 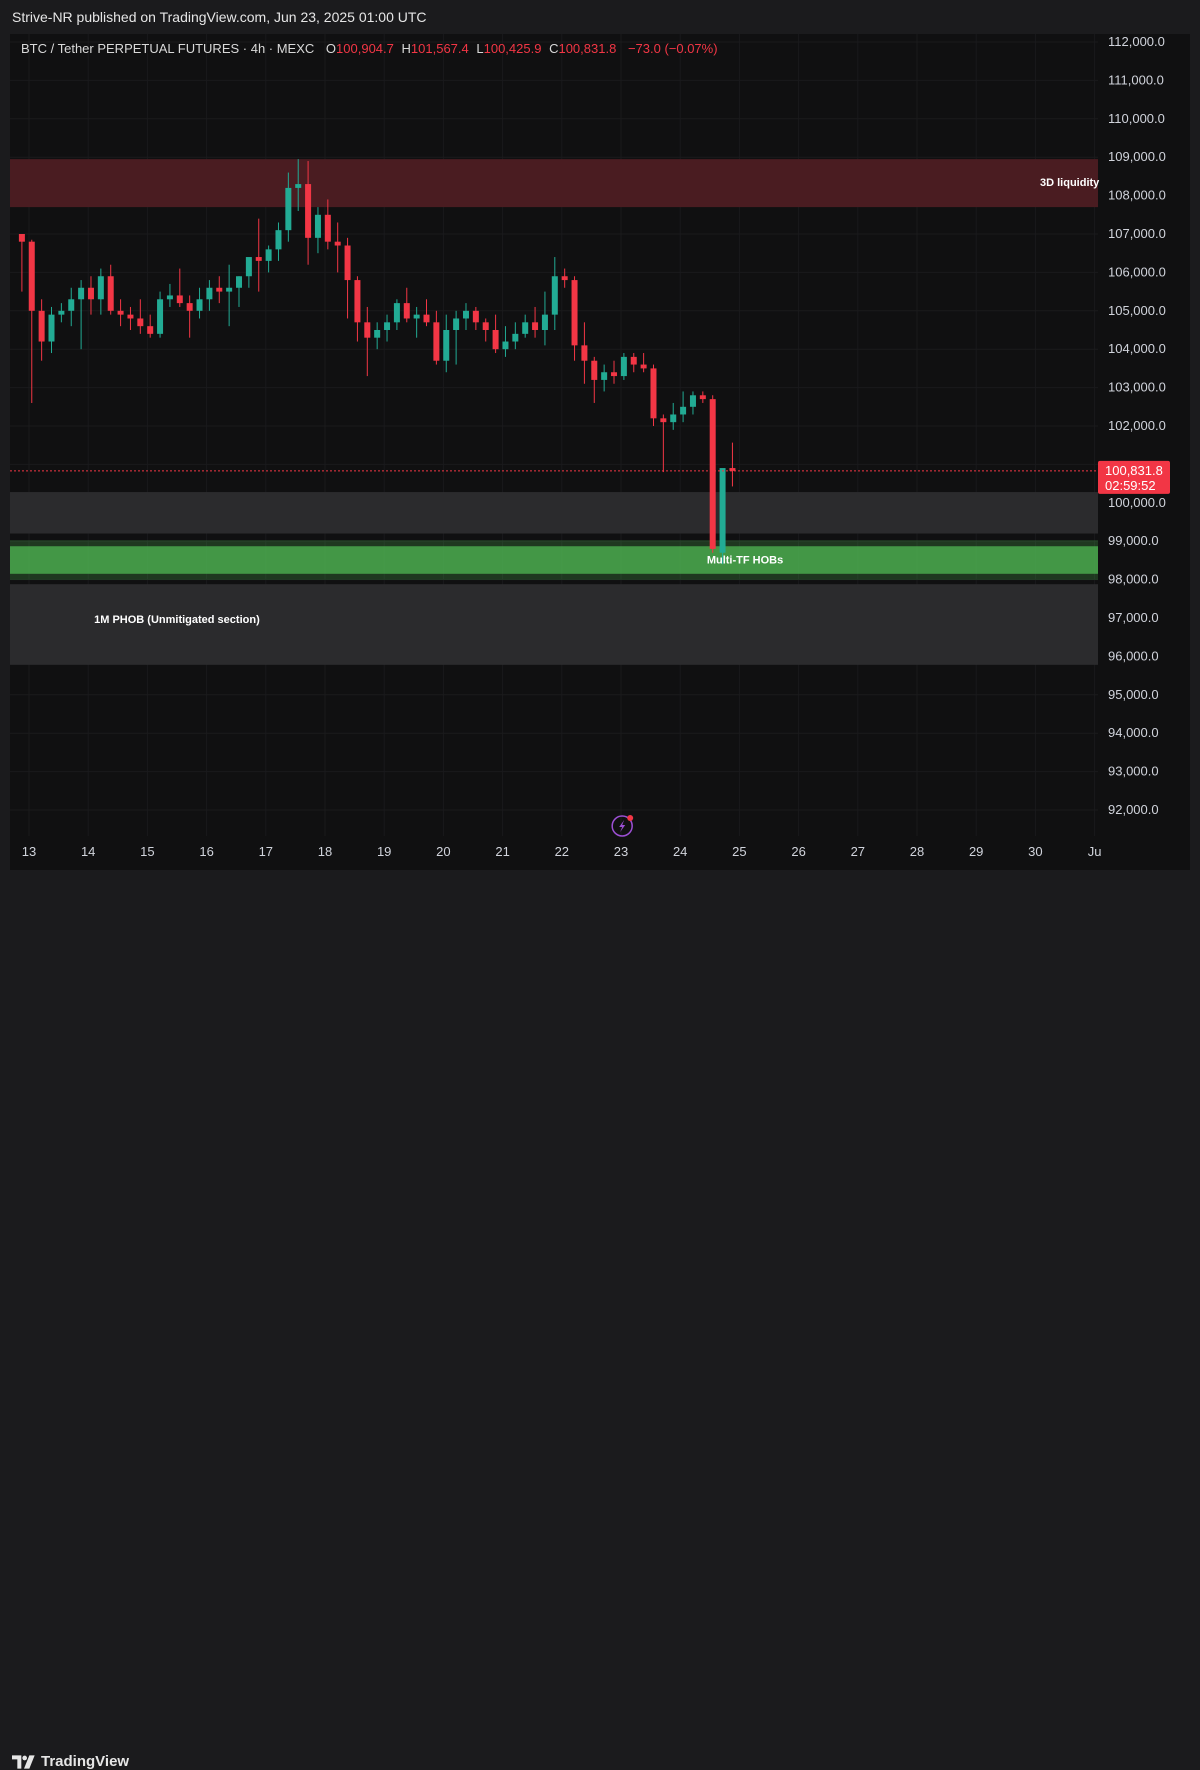 What do you see at coordinates (1137, 502) in the screenshot?
I see `y-tick-label: 100,000.0` at bounding box center [1137, 502].